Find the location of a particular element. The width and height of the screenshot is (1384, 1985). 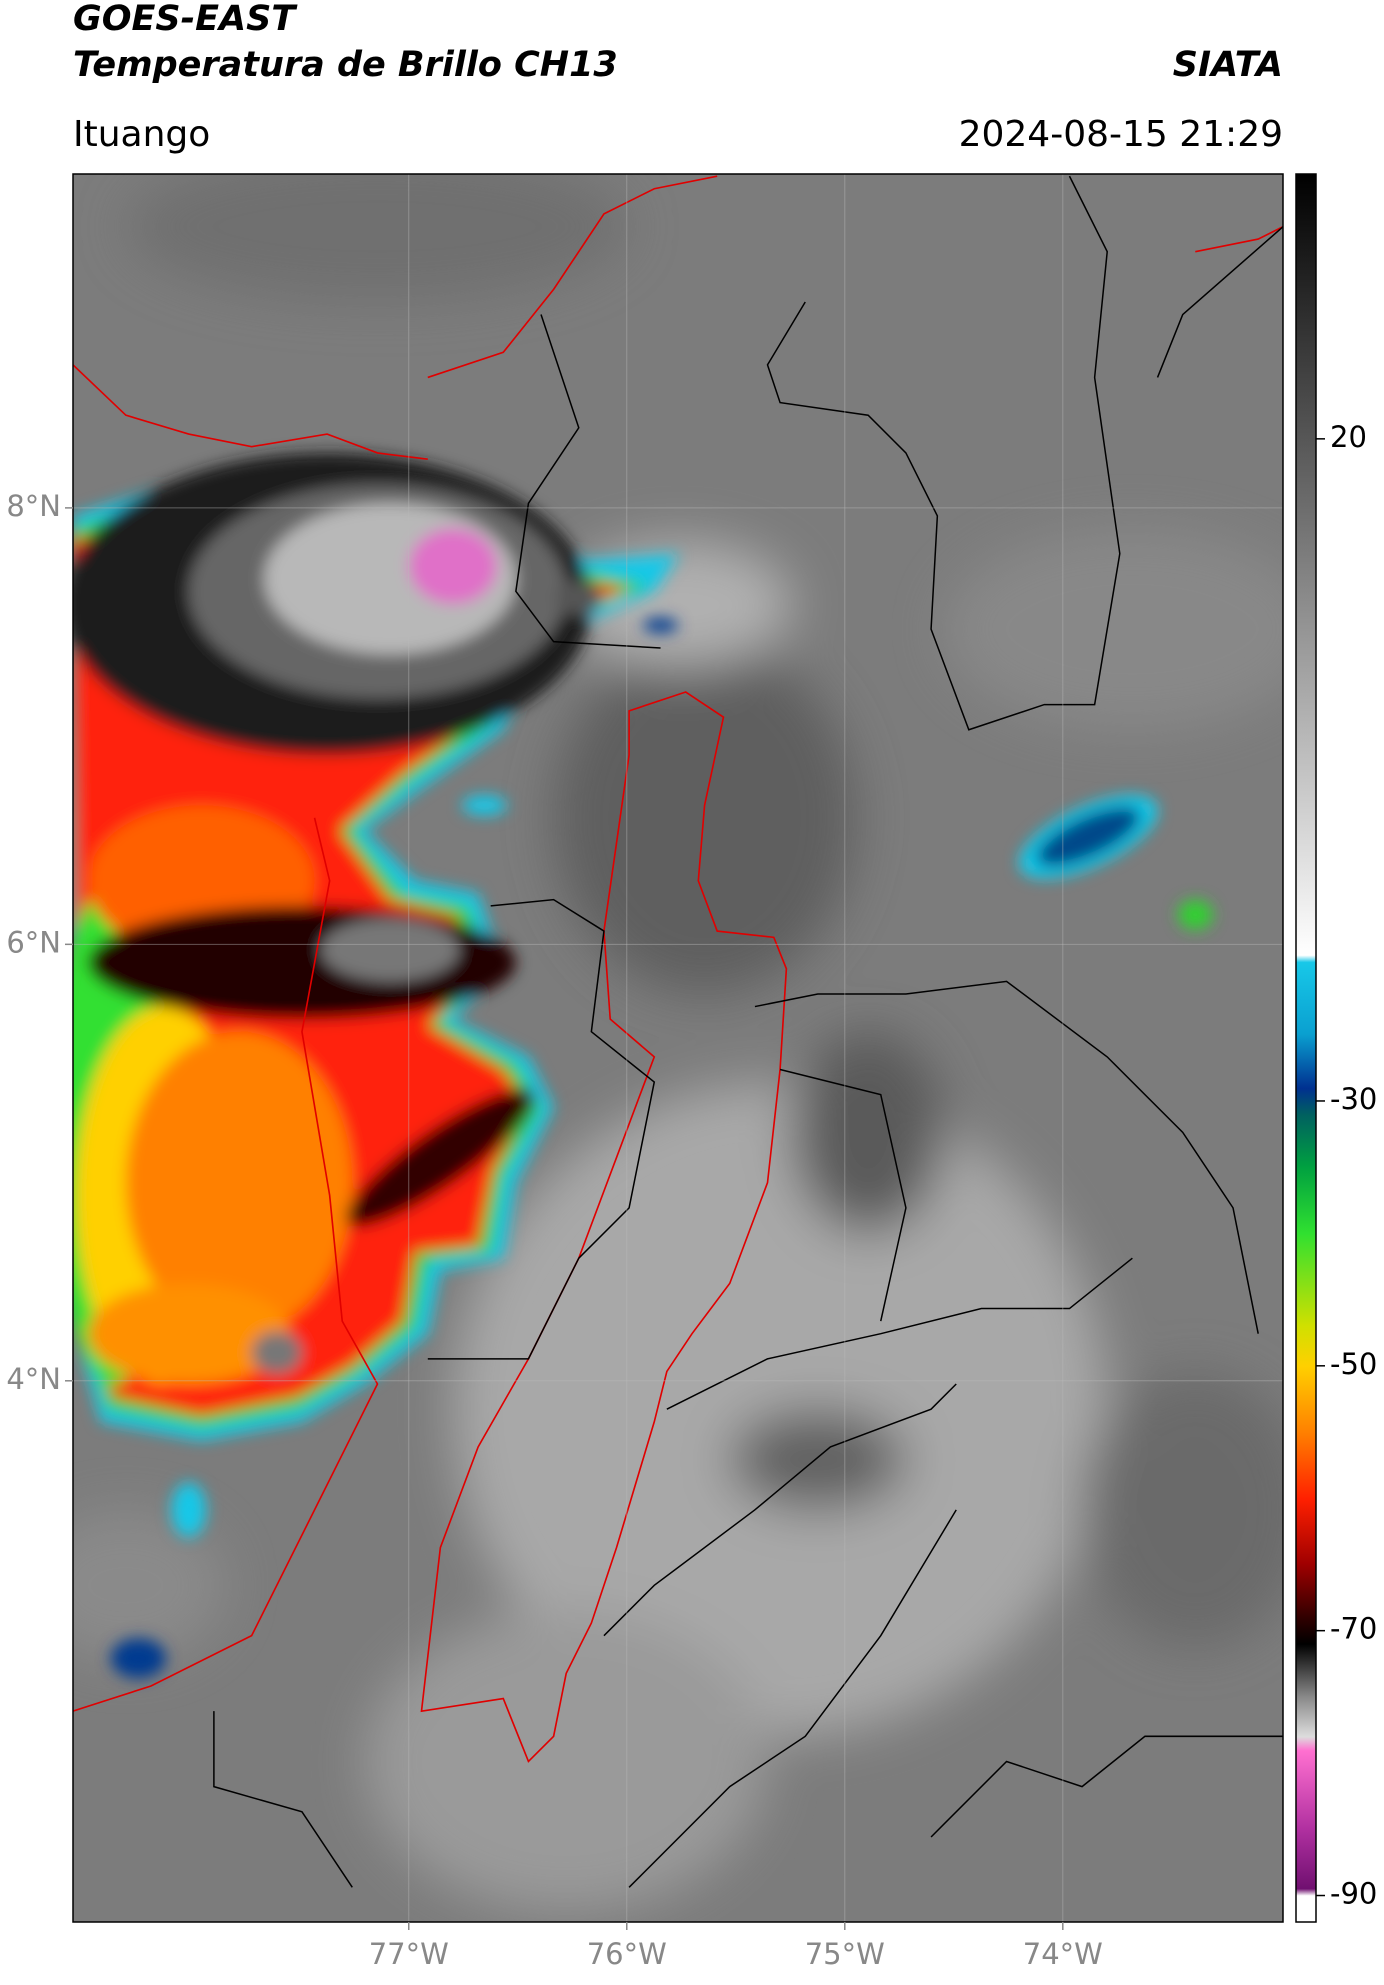

location: Ituango is located at coordinates (141, 134).